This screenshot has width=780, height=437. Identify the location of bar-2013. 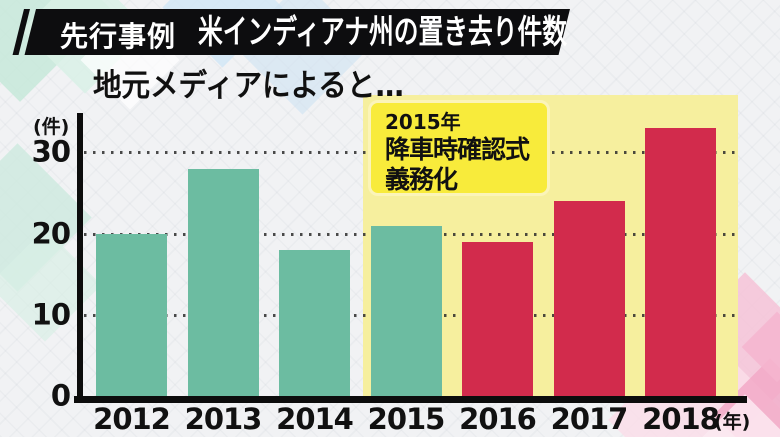
(223, 283).